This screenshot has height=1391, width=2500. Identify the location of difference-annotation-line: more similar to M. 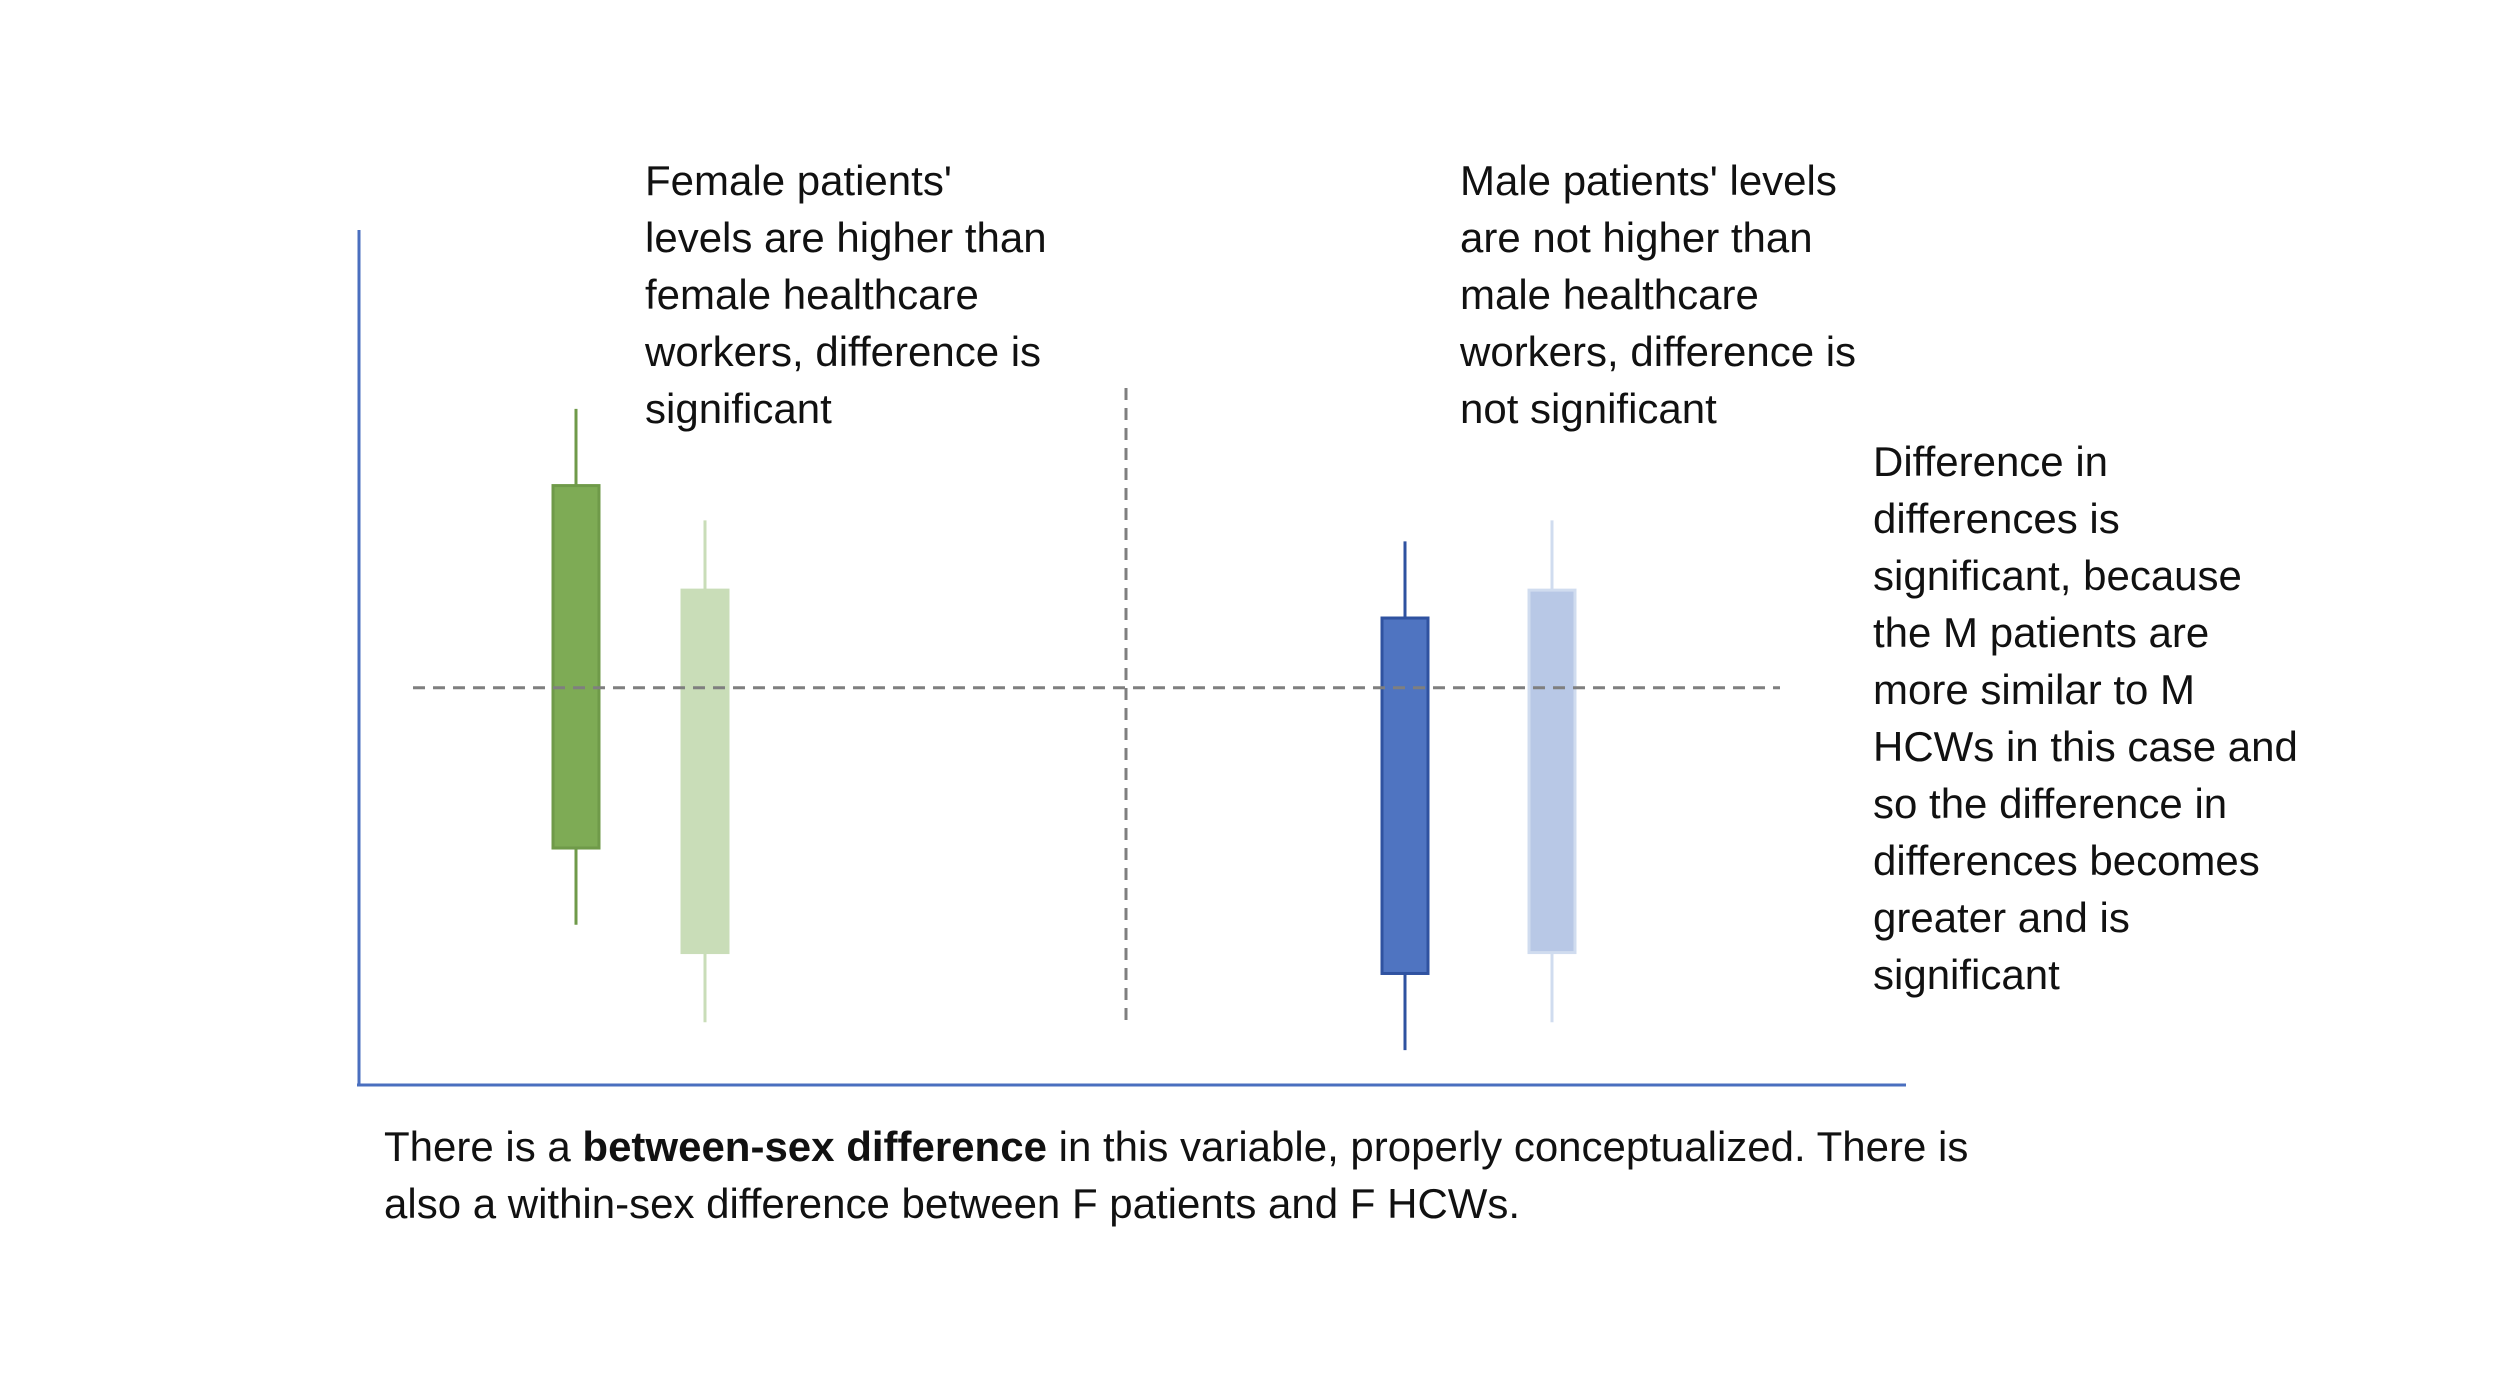
(2034, 689).